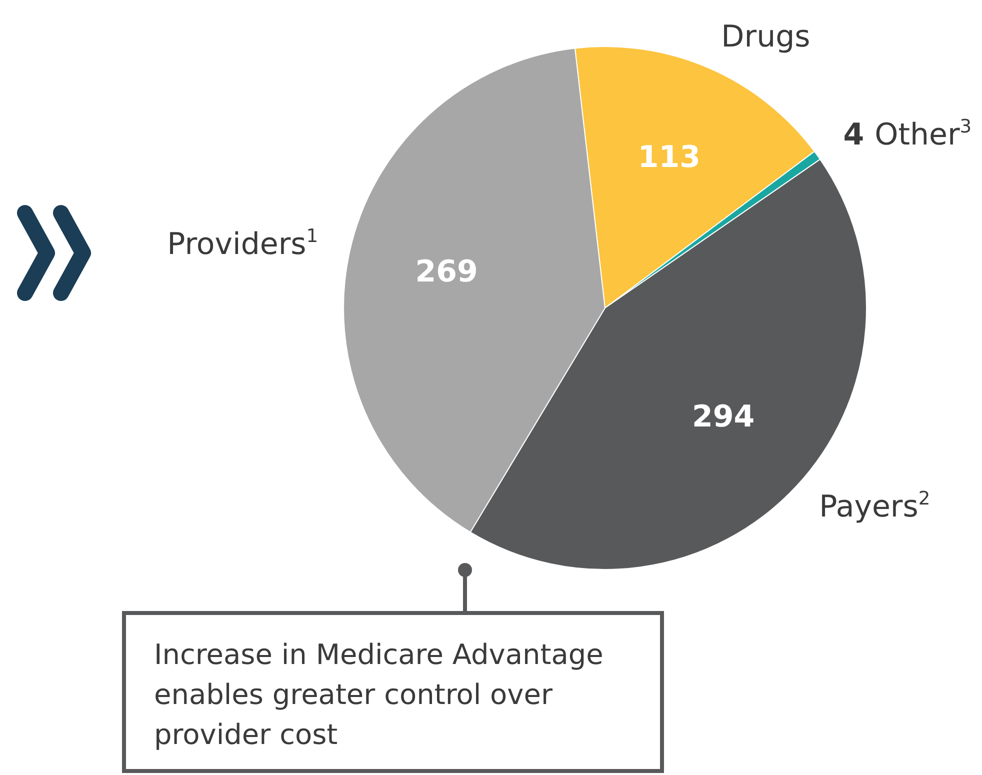 The width and height of the screenshot is (982, 775). What do you see at coordinates (669, 157) in the screenshot?
I see `data-label: 113` at bounding box center [669, 157].